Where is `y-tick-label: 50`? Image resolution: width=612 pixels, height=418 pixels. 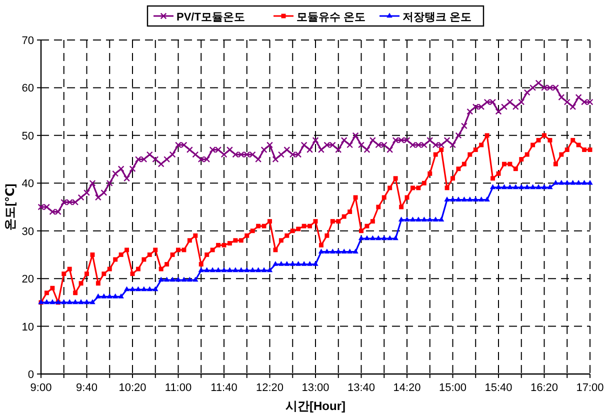 y-tick-label: 50 is located at coordinates (28, 136).